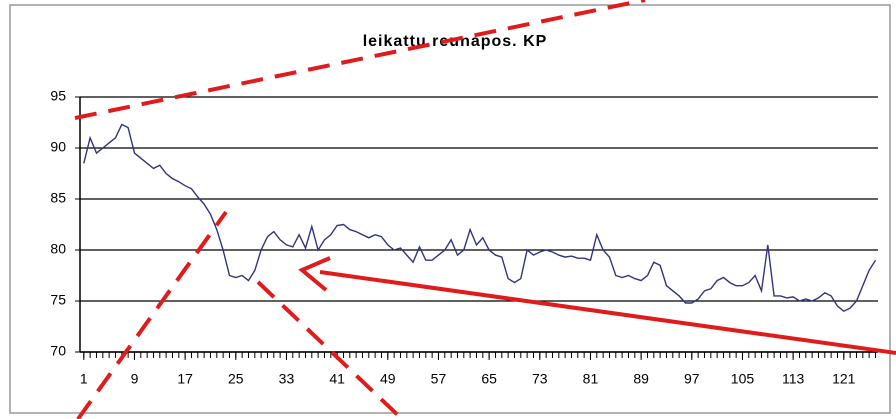  I want to click on x-tick-label: 89, so click(641, 379).